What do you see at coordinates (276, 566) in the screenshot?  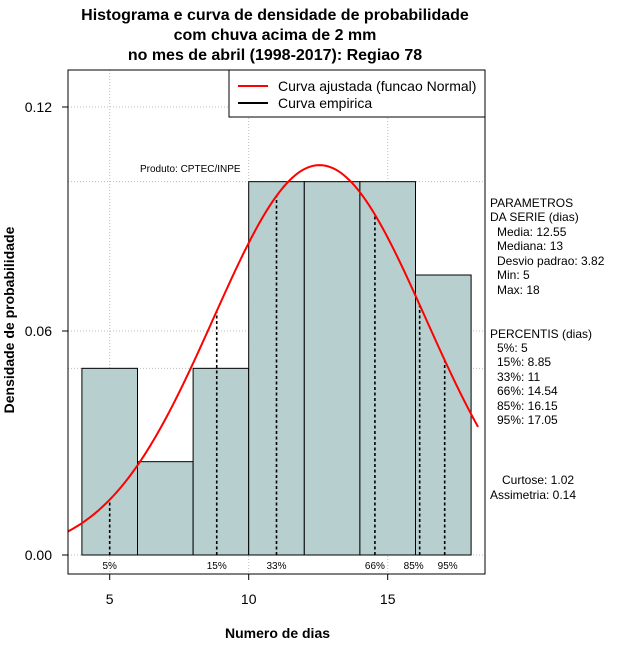 I see `percentile-label-3: 33%` at bounding box center [276, 566].